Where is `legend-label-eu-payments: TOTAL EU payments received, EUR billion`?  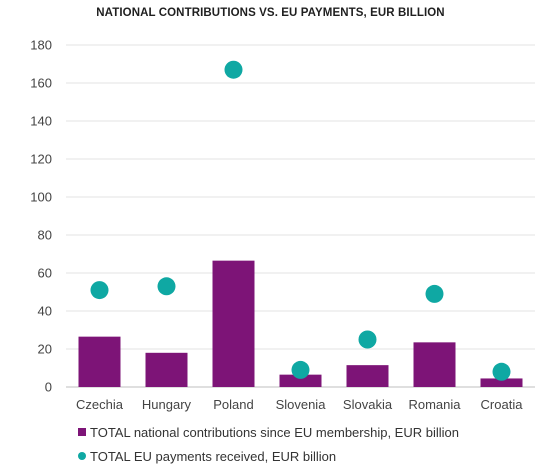 legend-label-eu-payments: TOTAL EU payments received, EUR billion is located at coordinates (213, 456).